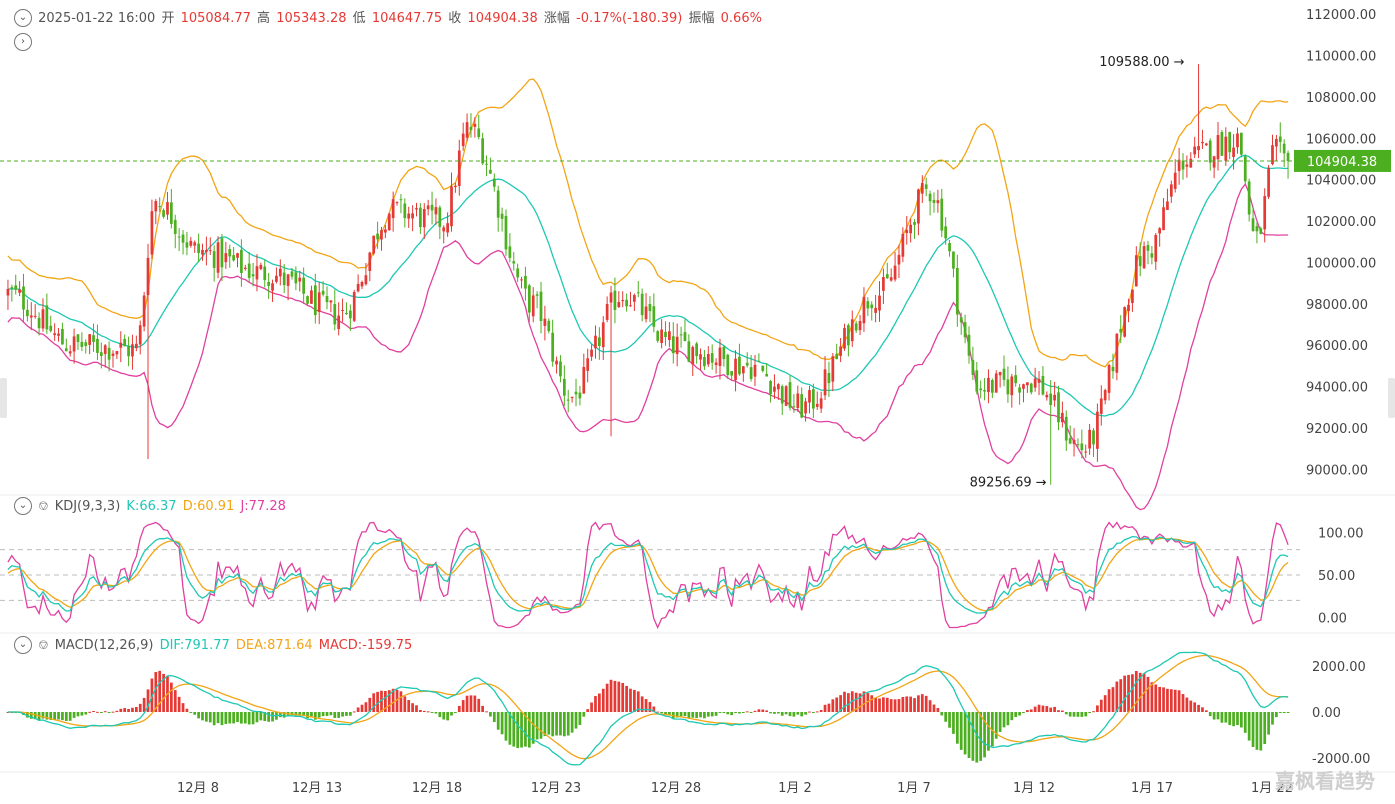 The width and height of the screenshot is (1395, 804). What do you see at coordinates (23, 18) in the screenshot?
I see `collapse-icon: ⌄` at bounding box center [23, 18].